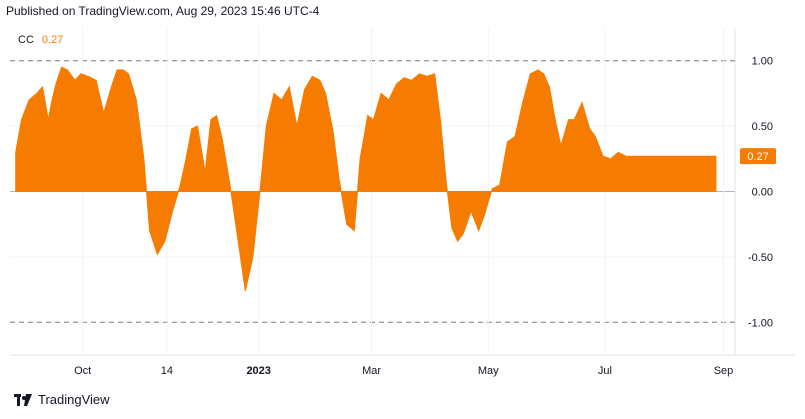 Image resolution: width=805 pixels, height=419 pixels. I want to click on footer: TradingView, so click(62, 399).